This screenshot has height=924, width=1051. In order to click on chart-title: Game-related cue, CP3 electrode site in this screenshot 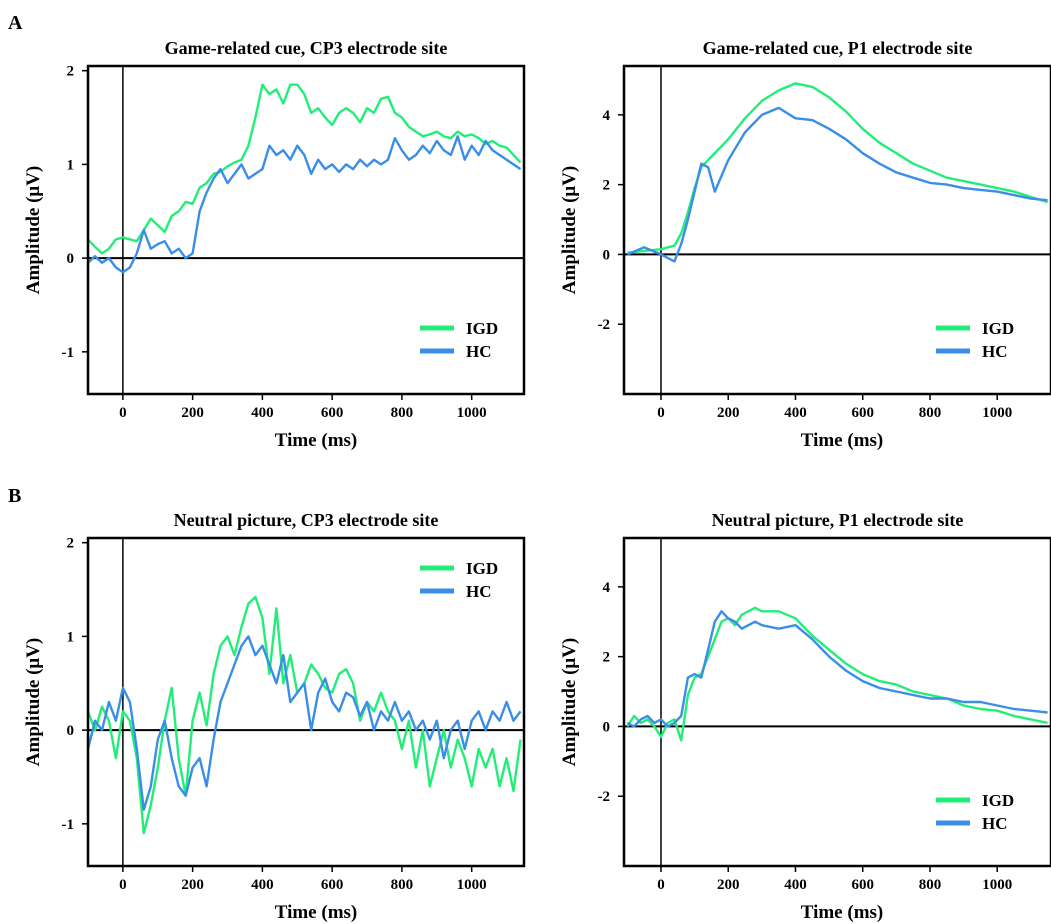, I will do `click(306, 48)`.